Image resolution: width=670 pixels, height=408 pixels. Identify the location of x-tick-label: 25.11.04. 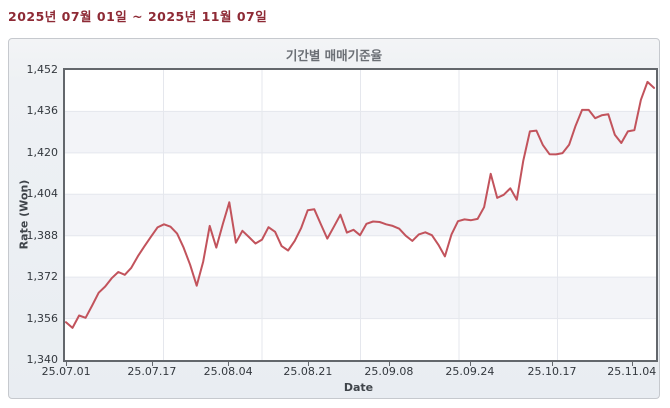
(632, 371).